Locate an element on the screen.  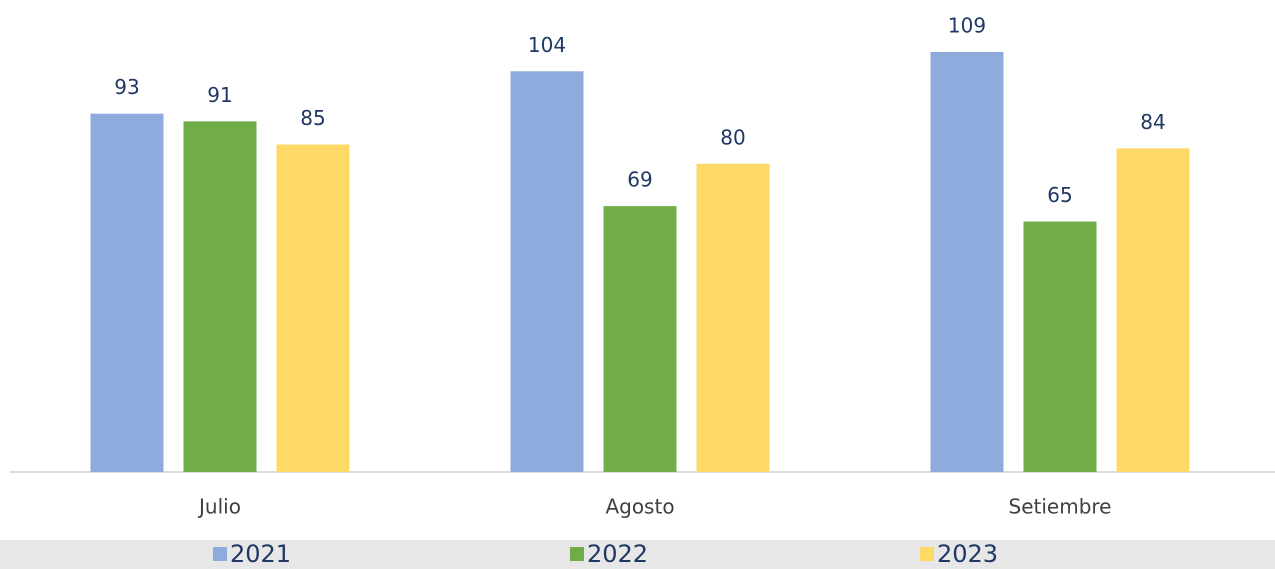
value-label: 91 is located at coordinates (219, 95).